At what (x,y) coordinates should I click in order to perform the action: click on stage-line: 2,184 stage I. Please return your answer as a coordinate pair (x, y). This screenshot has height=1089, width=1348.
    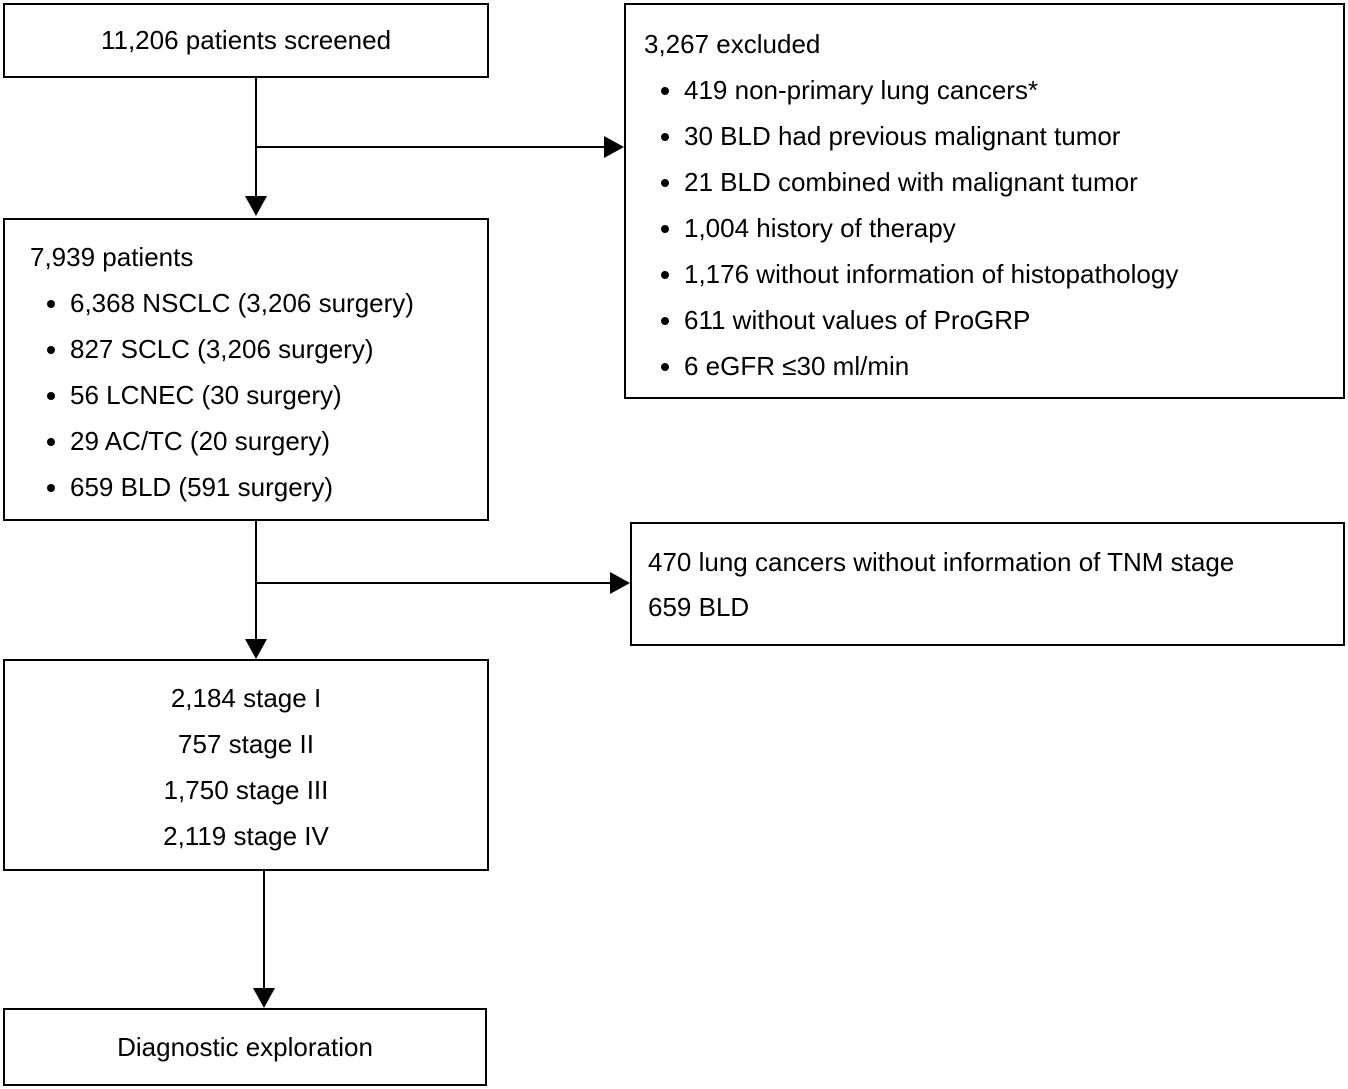
    Looking at the image, I should click on (246, 698).